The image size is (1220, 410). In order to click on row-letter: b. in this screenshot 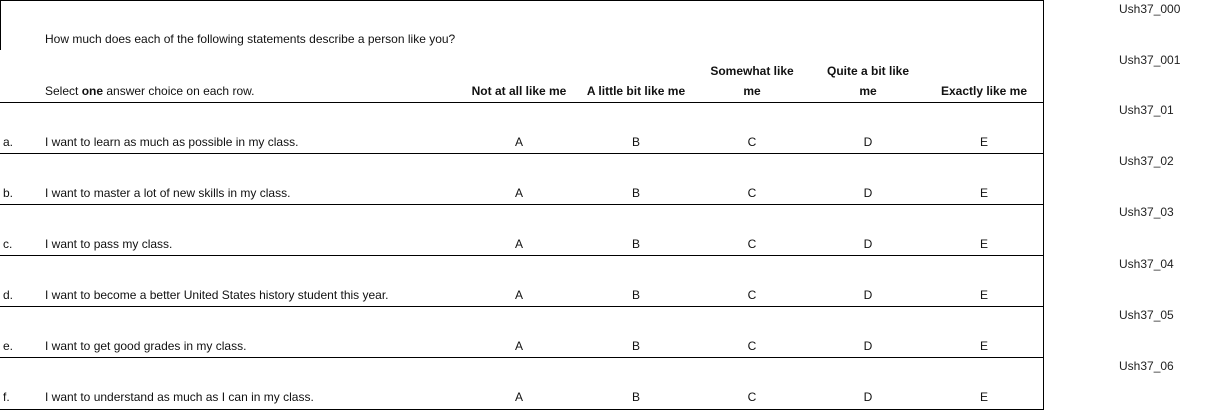, I will do `click(8, 193)`.